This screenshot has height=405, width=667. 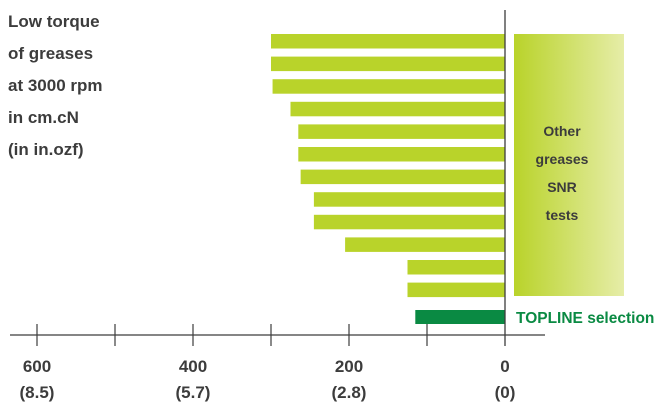 I want to click on x-ticks-layer: 600 (8.5) 400 (5.7) 200 (2.8) 0 (0), so click(x=268, y=363).